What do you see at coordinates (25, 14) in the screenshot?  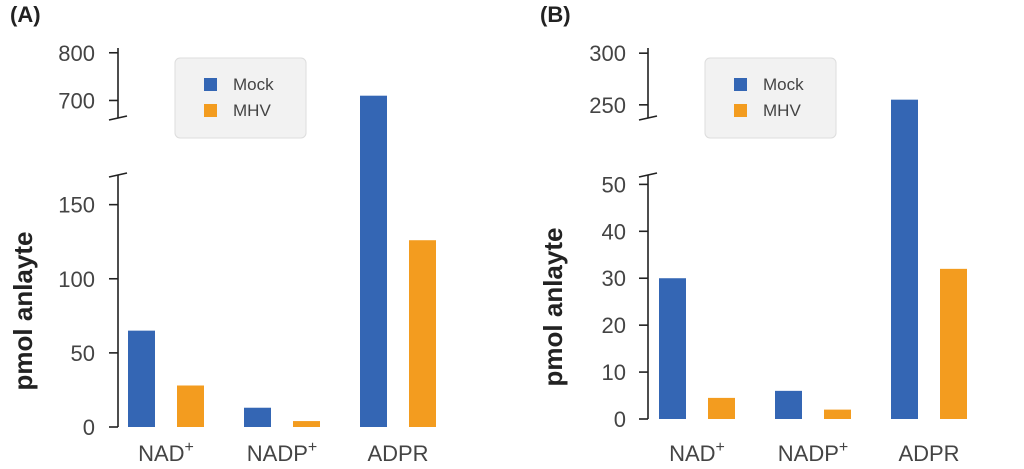 I see `panel-label: (A)` at bounding box center [25, 14].